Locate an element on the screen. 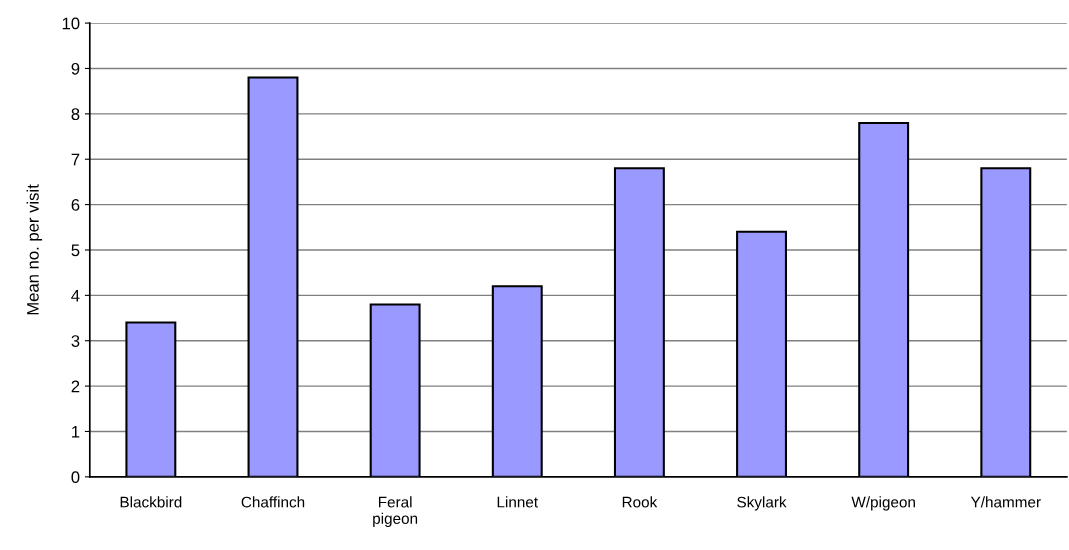 Image resolution: width=1069 pixels, height=550 pixels. y-tick-label: 2 is located at coordinates (75, 386).